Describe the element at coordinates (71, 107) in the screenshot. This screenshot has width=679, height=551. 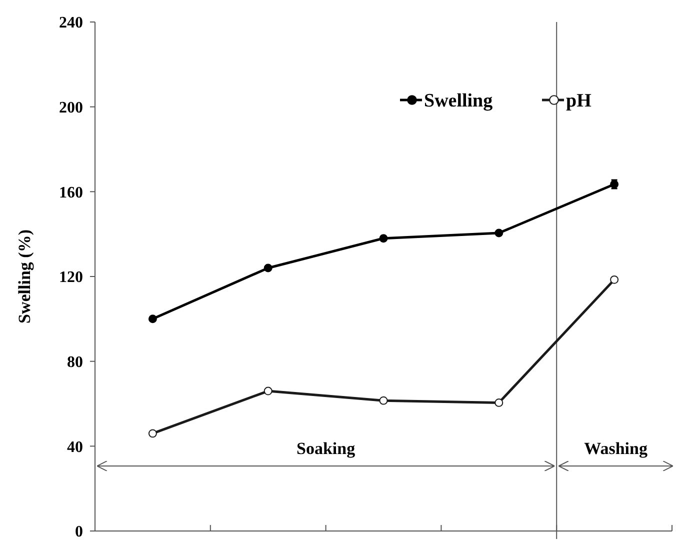
I see `y-tick-label: 200` at that location.